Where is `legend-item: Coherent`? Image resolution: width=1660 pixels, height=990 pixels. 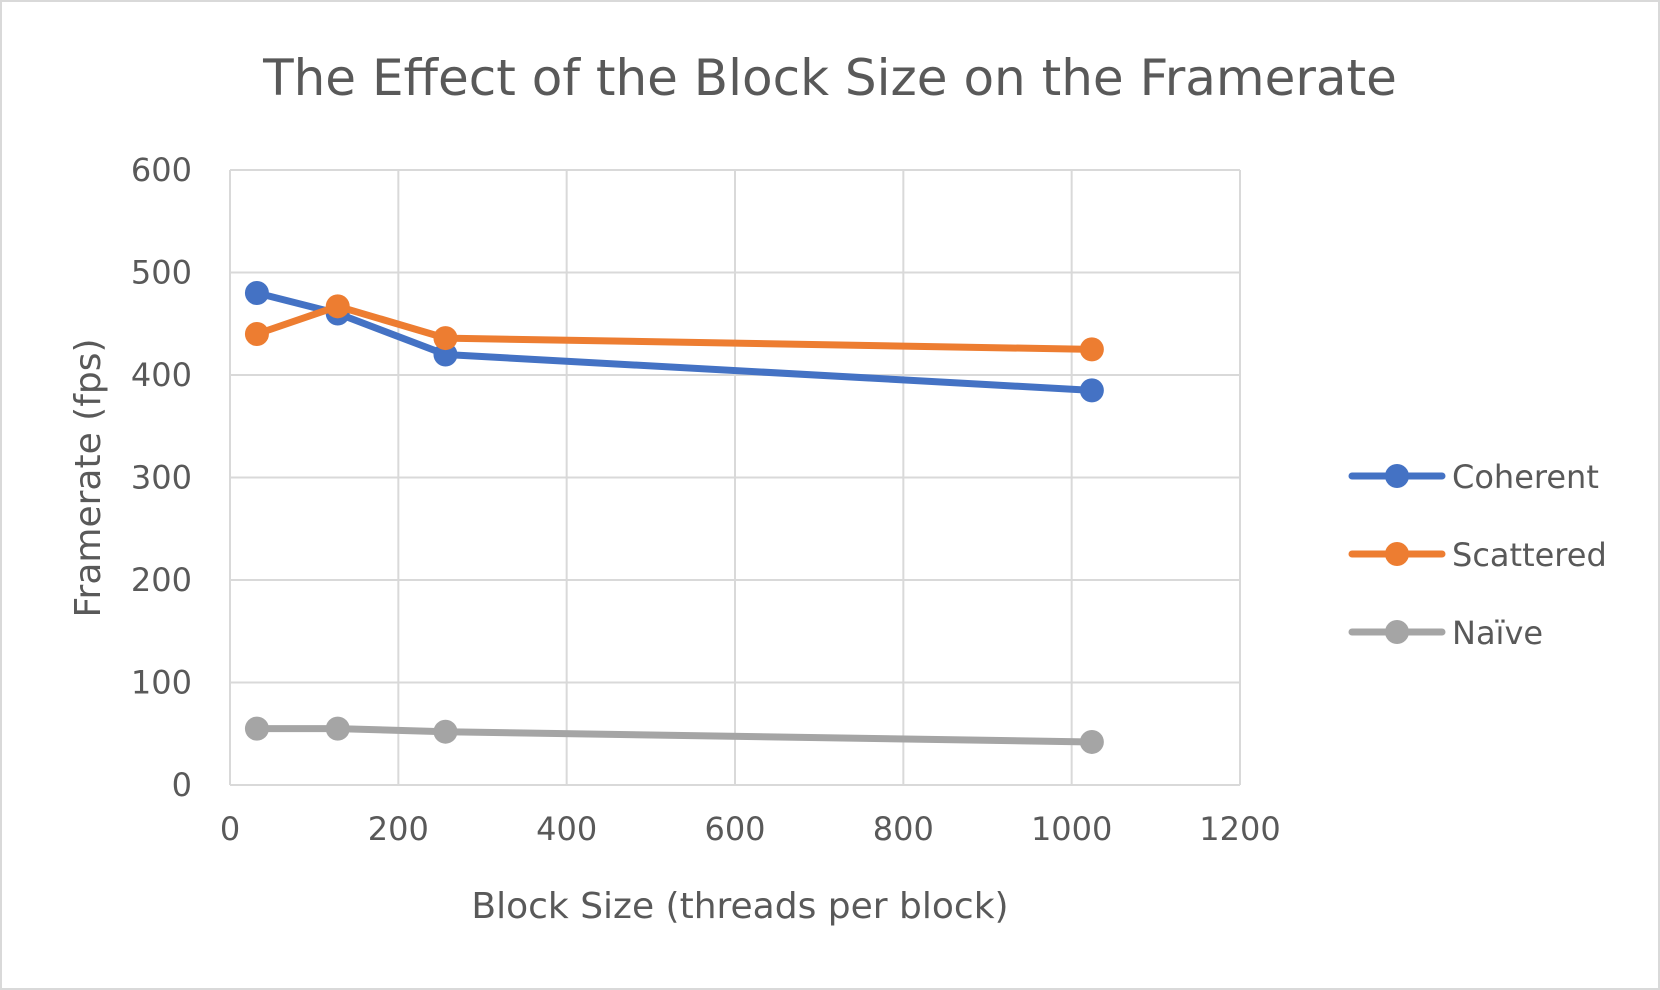
legend-item: Coherent is located at coordinates (1473, 477).